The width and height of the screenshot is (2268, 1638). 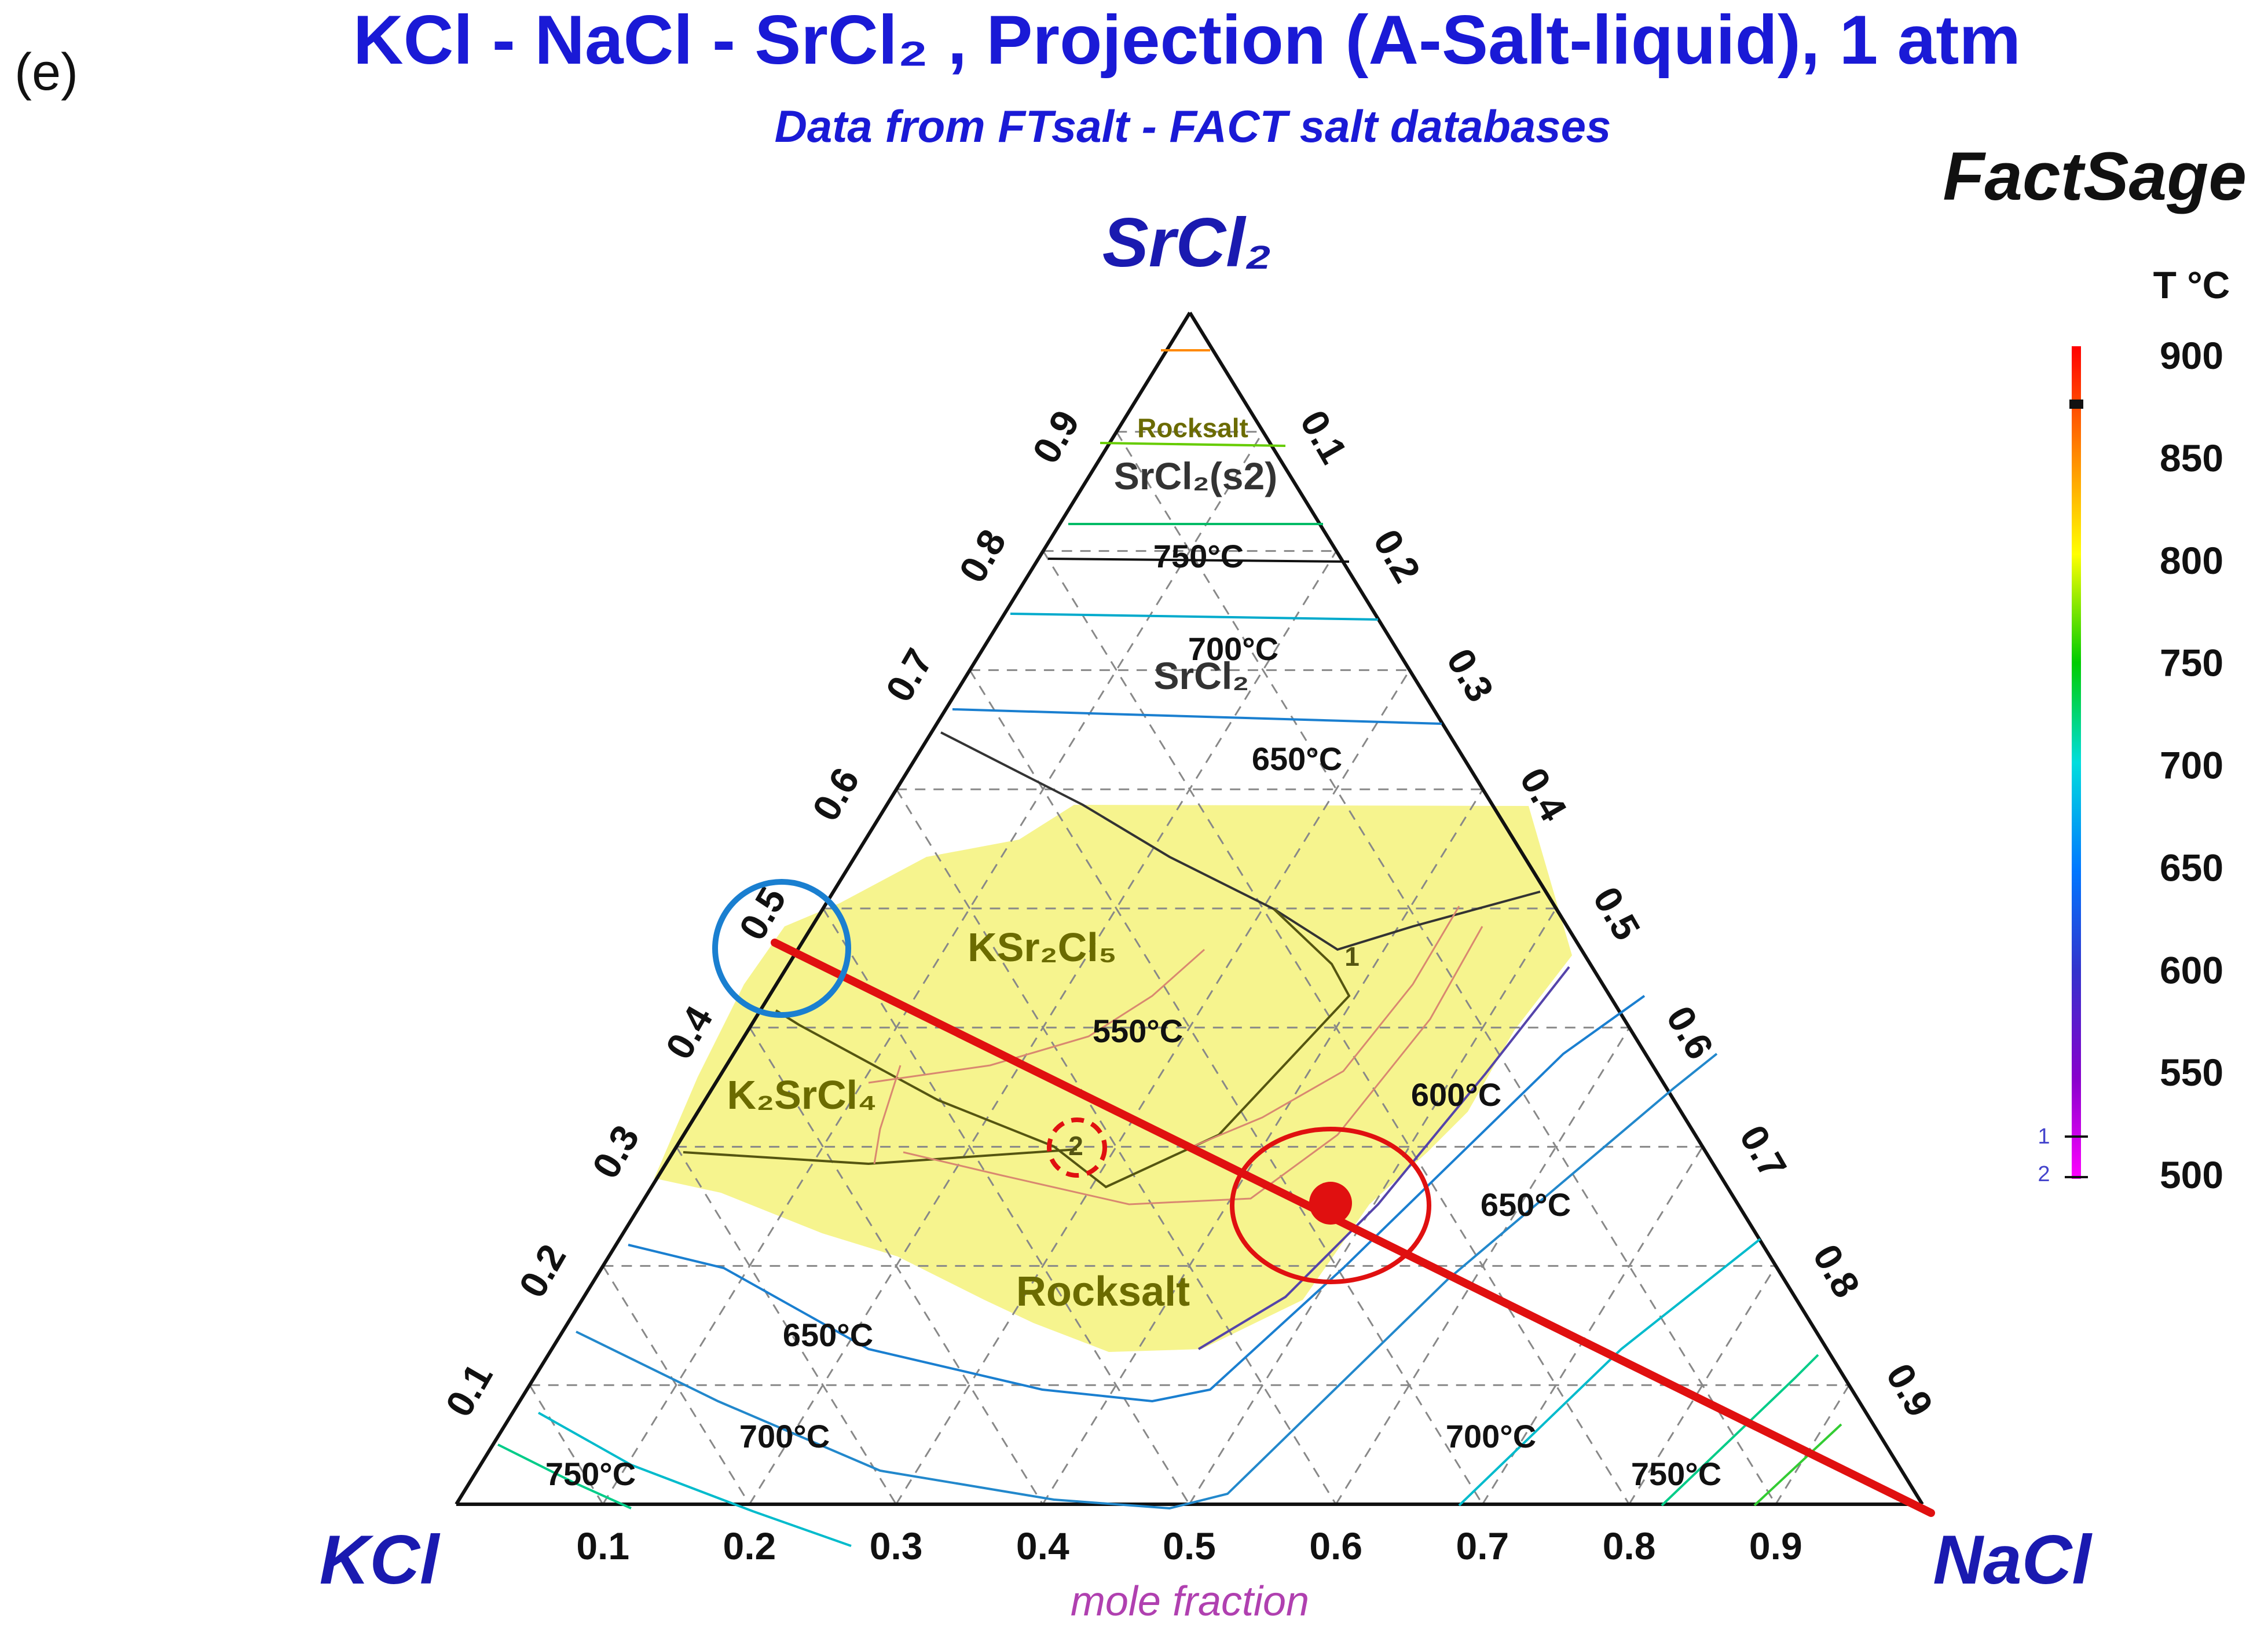 I want to click on isotherm-650-lower, so click(x=1137, y=1199).